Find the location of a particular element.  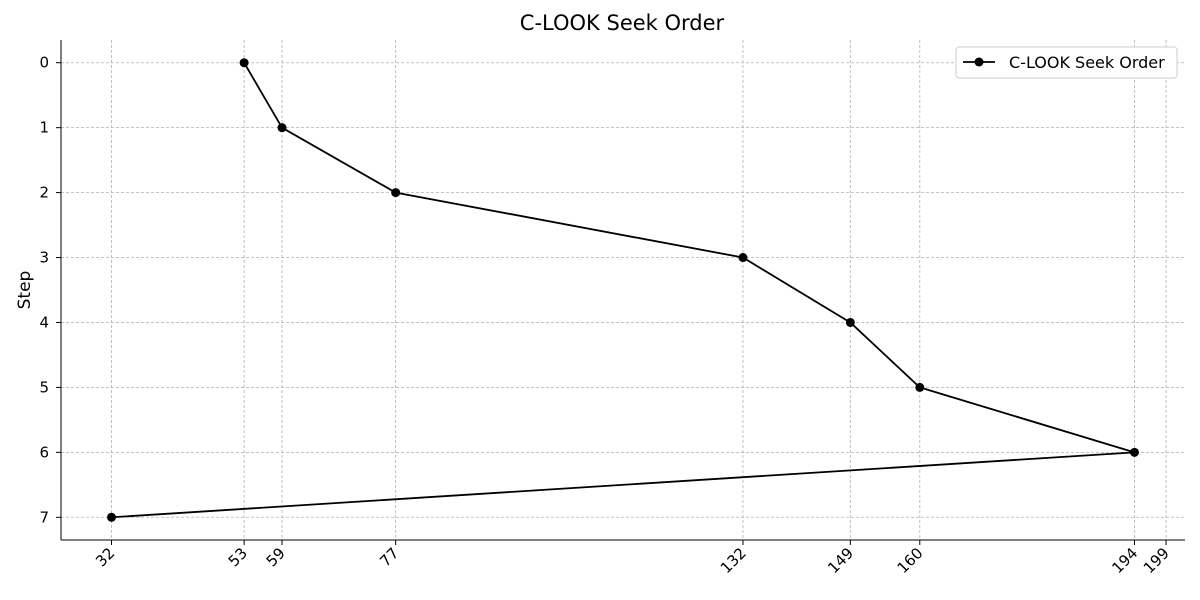

x-tick-label: 32 is located at coordinates (105, 557).